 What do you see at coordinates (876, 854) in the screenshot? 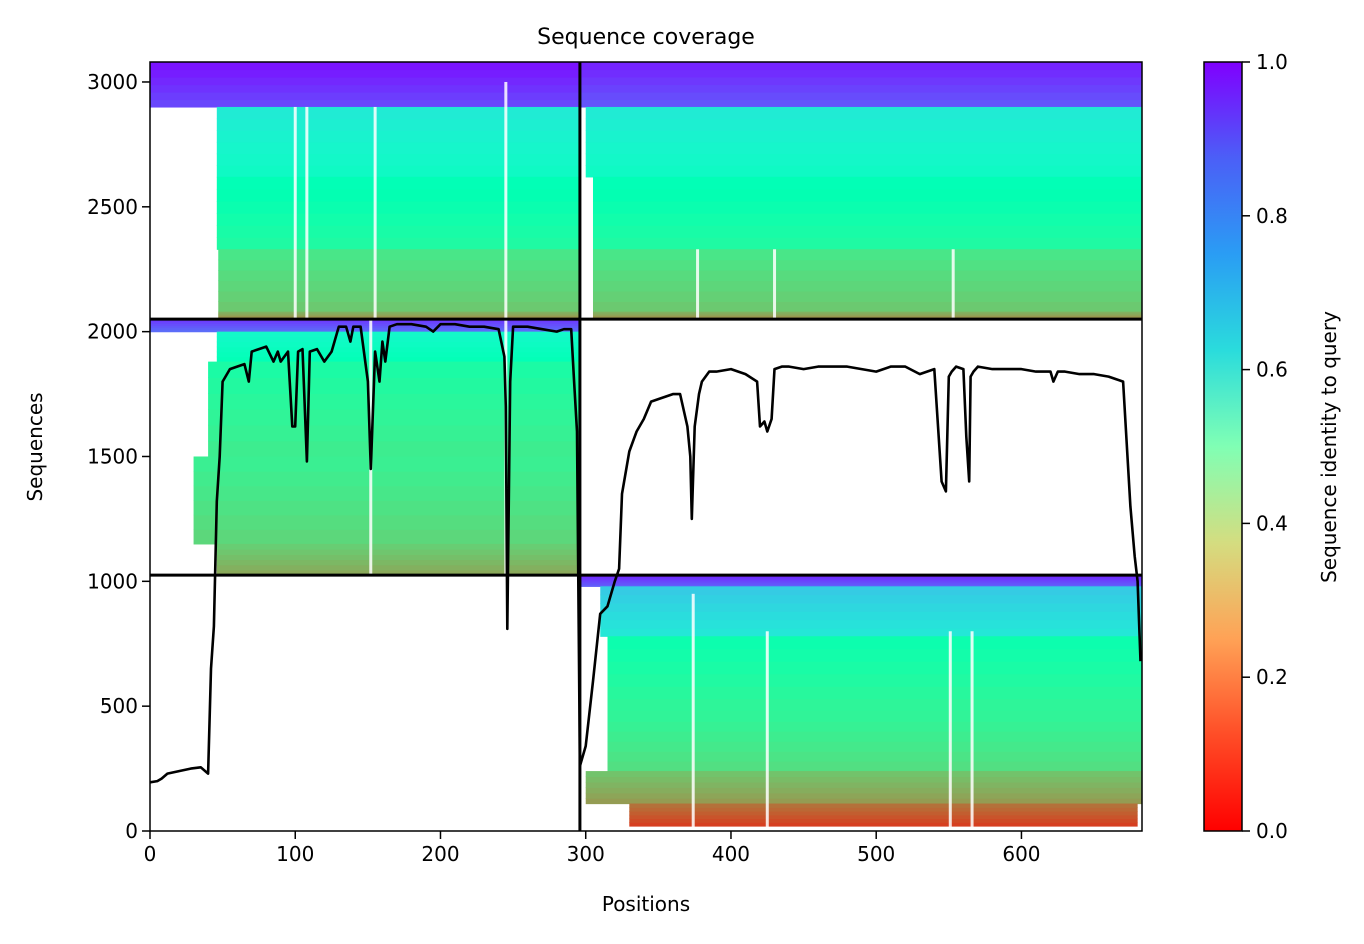
I see `x-tick-label: 500` at bounding box center [876, 854].